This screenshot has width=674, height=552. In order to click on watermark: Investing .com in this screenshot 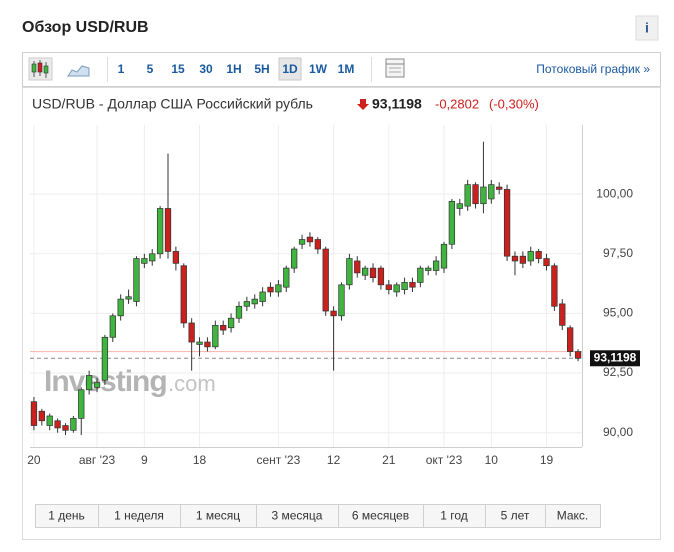, I will do `click(130, 381)`.